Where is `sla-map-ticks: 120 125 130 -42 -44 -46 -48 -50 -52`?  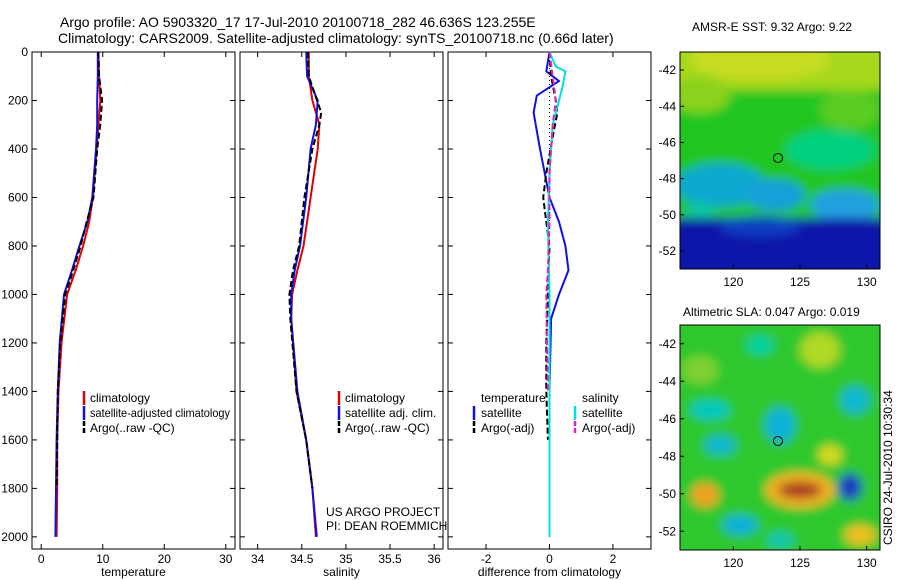
sla-map-ticks: 120 125 130 -42 -44 -46 -48 -50 -52 is located at coordinates (768, 453).